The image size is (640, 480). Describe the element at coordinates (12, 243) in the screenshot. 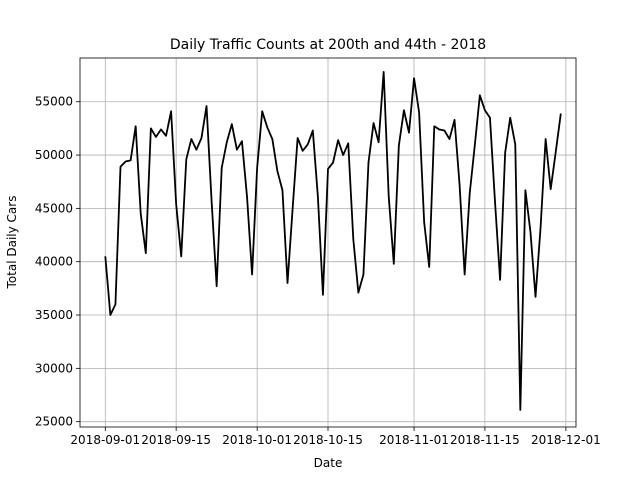

I see `y-axis-label: Total Daily Cars` at that location.